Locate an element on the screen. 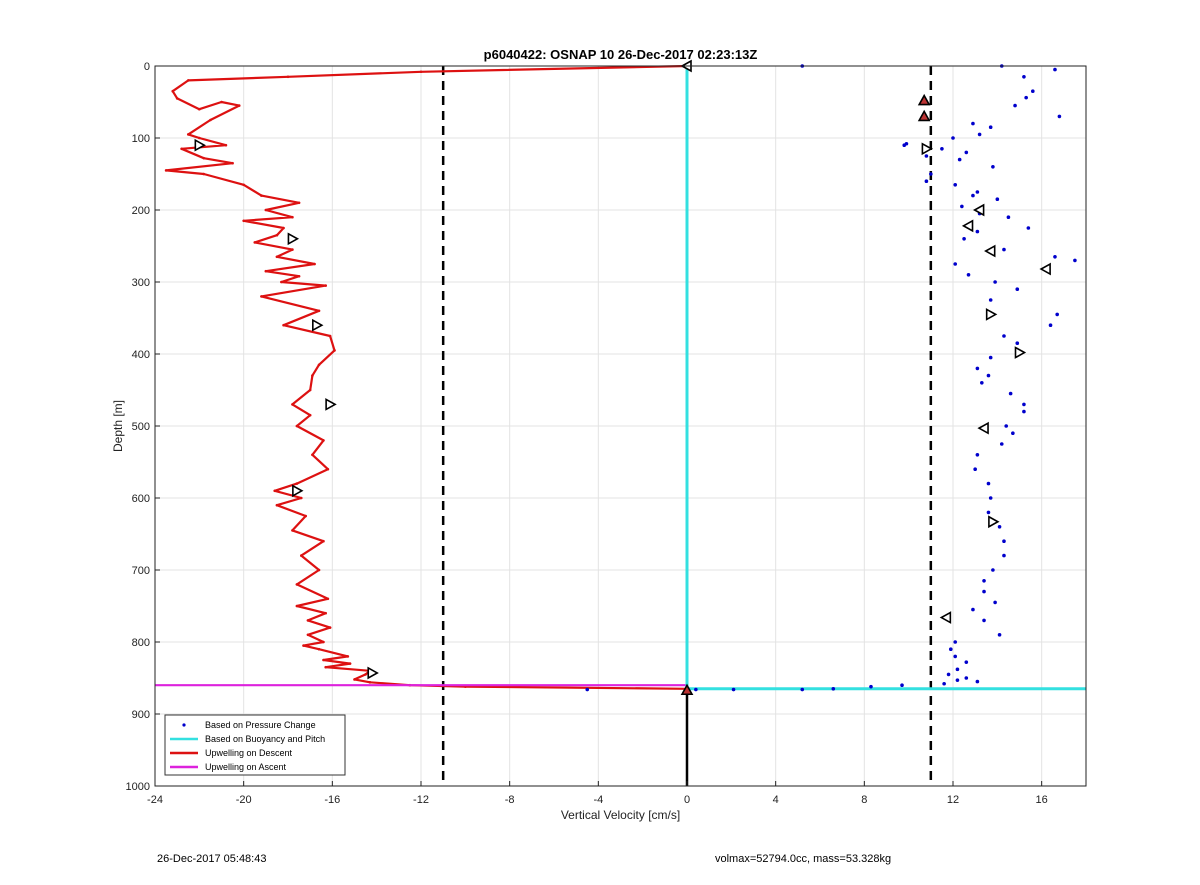 This screenshot has width=1200, height=885. y-tick-label: 100 is located at coordinates (141, 139).